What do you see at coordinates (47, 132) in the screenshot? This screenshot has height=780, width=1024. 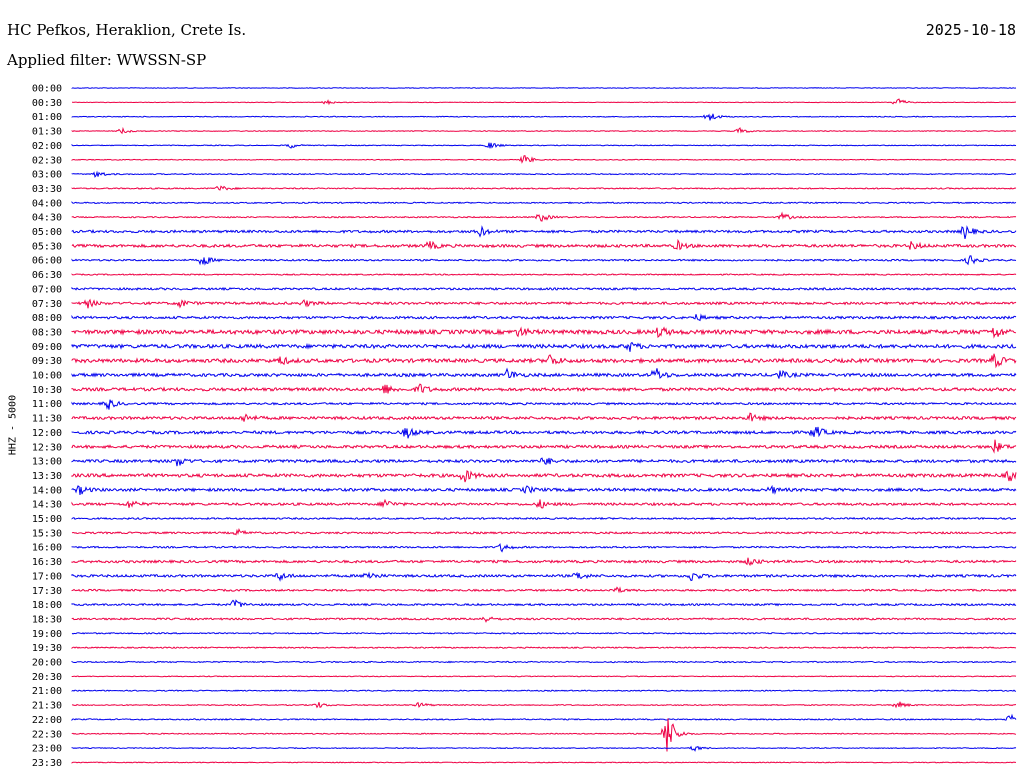 I see `row-label: 01:30` at bounding box center [47, 132].